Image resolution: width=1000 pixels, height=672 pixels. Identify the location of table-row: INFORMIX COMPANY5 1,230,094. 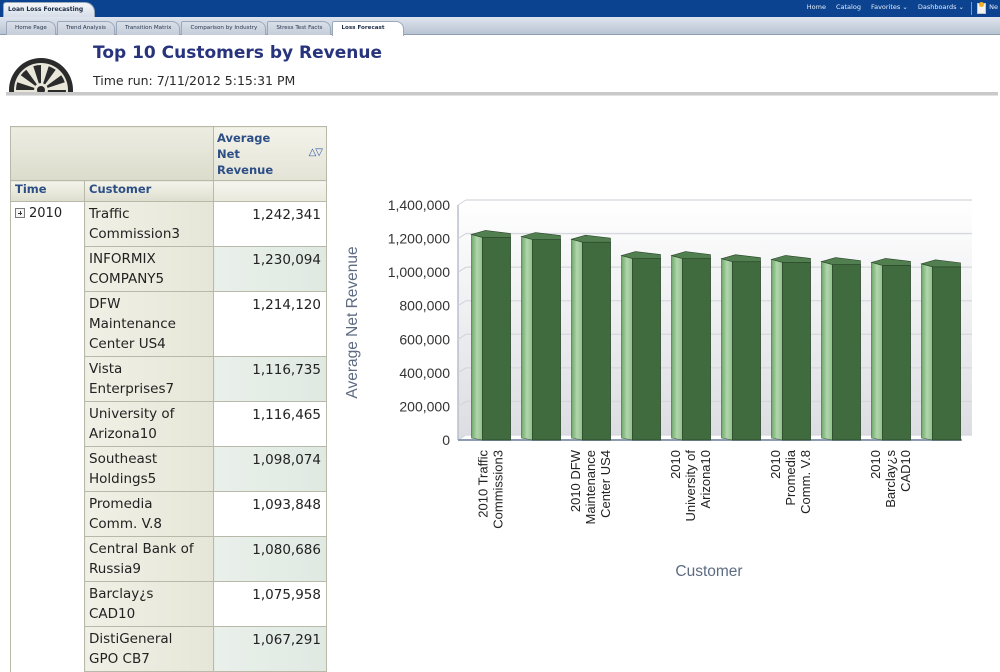
(169, 269).